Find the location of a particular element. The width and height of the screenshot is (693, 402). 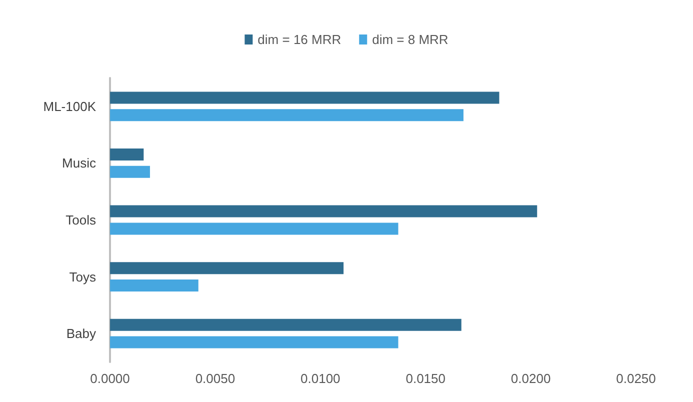

x-tick-label: 0.0100 is located at coordinates (320, 378).